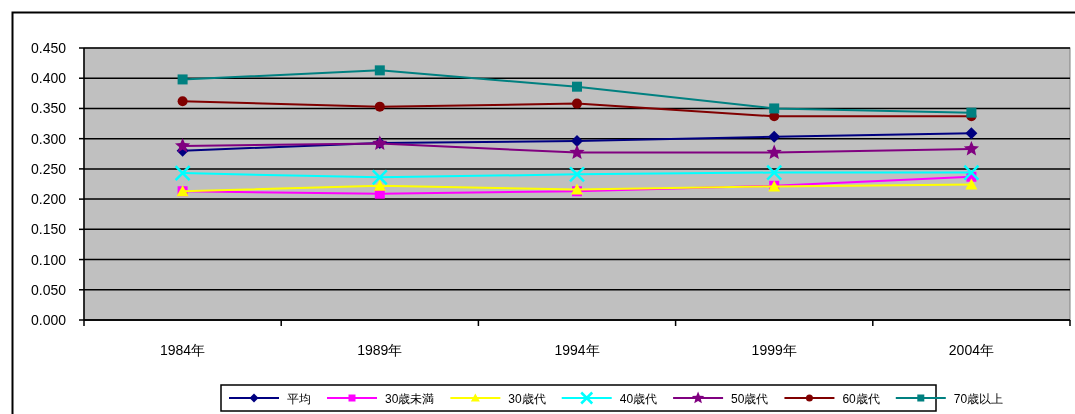  What do you see at coordinates (750, 398) in the screenshot?
I see `legend-label: 50歳代` at bounding box center [750, 398].